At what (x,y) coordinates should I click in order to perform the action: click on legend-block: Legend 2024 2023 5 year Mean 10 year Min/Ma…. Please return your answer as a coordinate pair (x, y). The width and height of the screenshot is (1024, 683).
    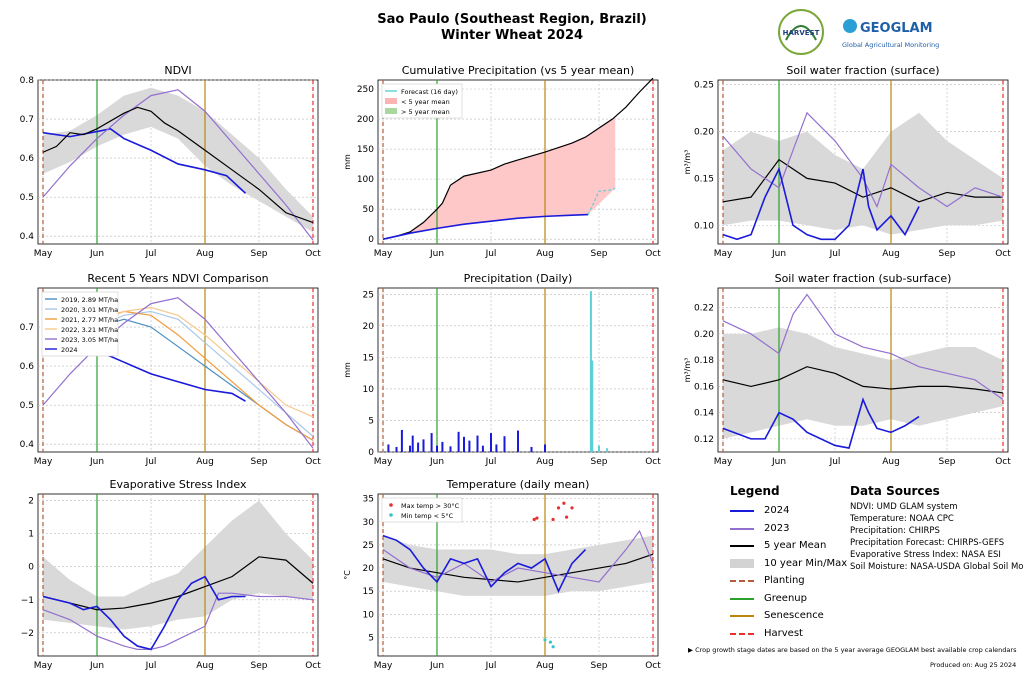
    Looking at the image, I should click on (857, 580).